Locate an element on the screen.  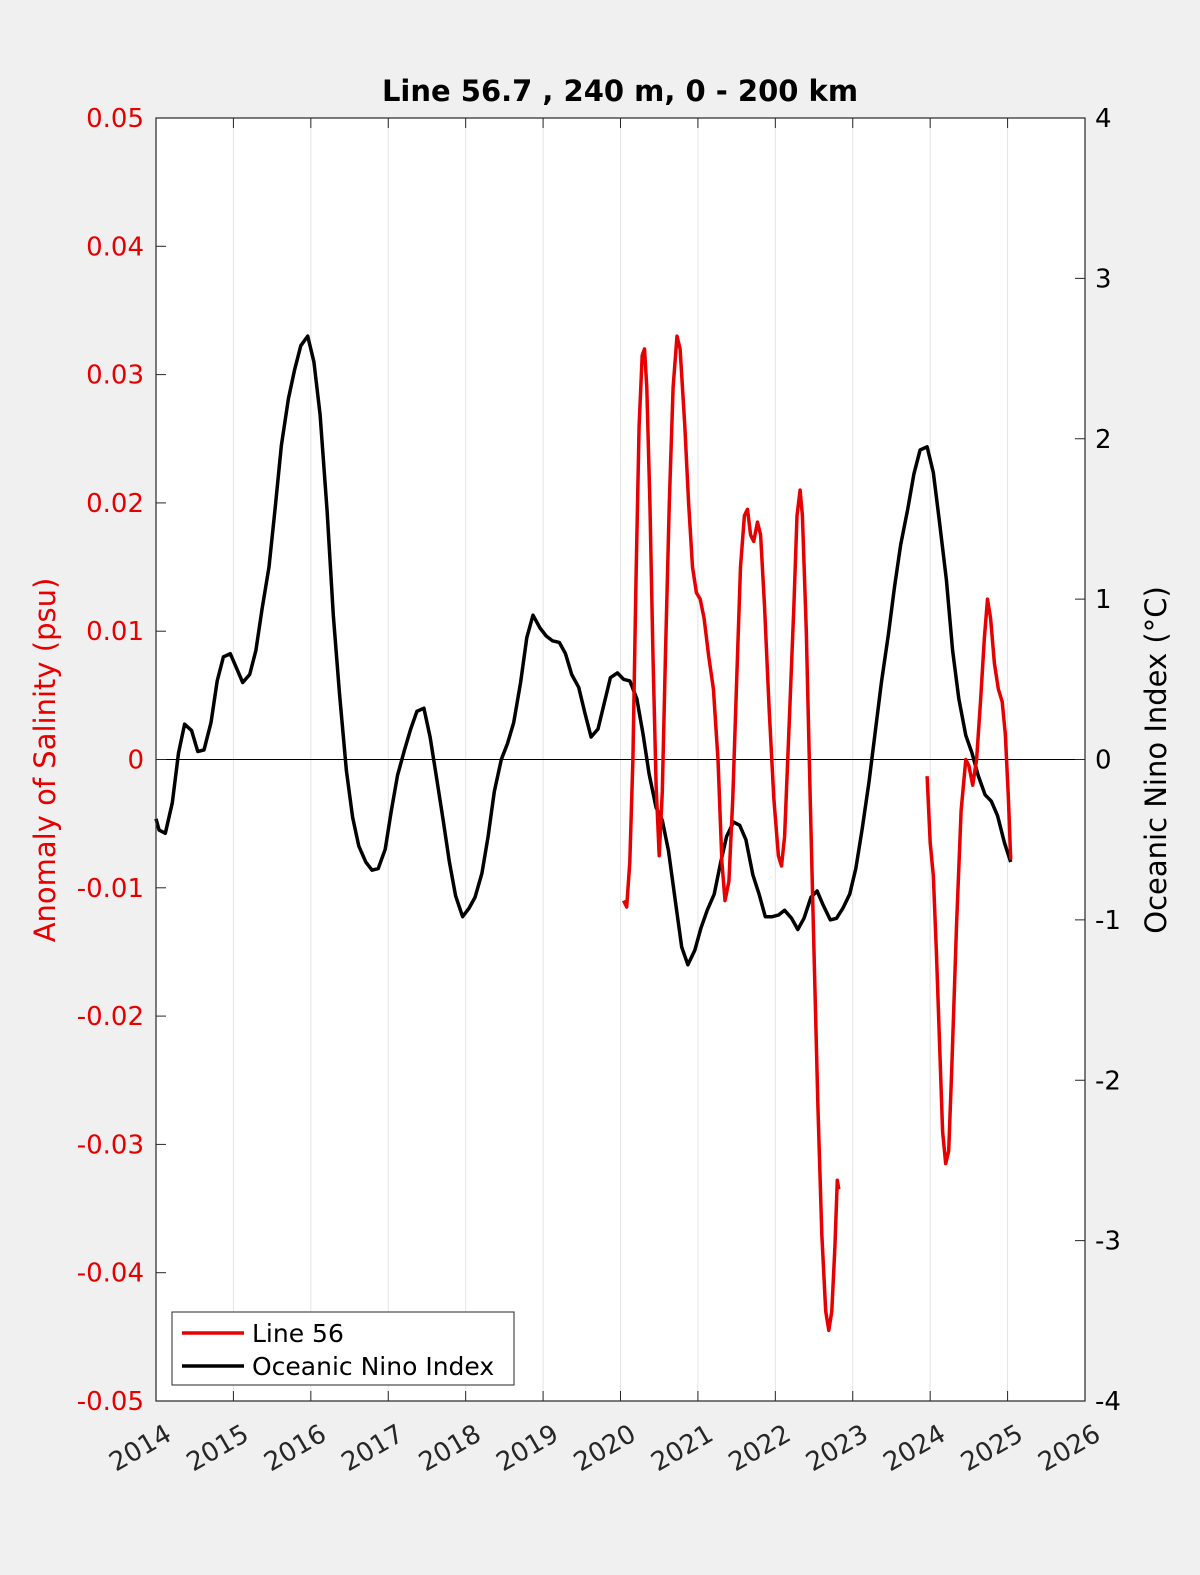
y-tick-label-left: -0.01 is located at coordinates (110, 889).